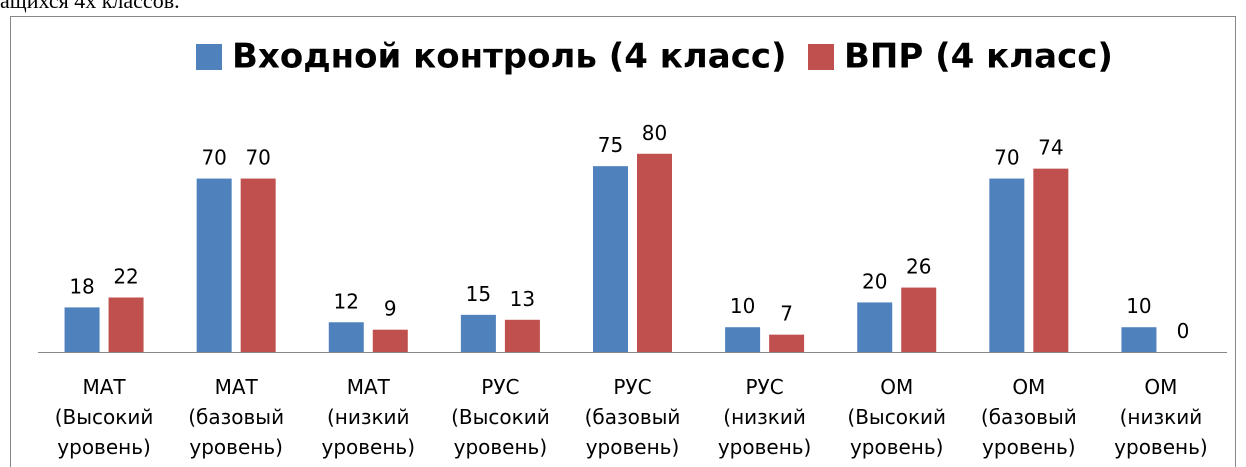  I want to click on x-tick-label: ОМ (базовый уровень), so click(1028, 417).